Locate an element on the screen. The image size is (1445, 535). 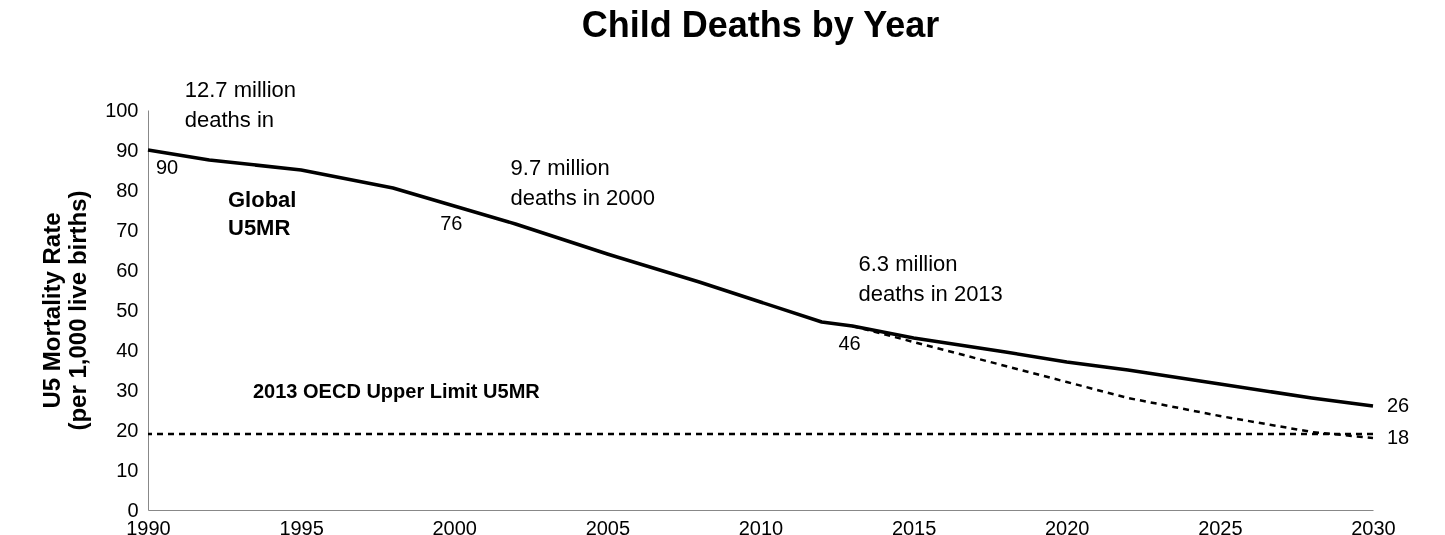
y-tick-label: 20 is located at coordinates (127, 429).